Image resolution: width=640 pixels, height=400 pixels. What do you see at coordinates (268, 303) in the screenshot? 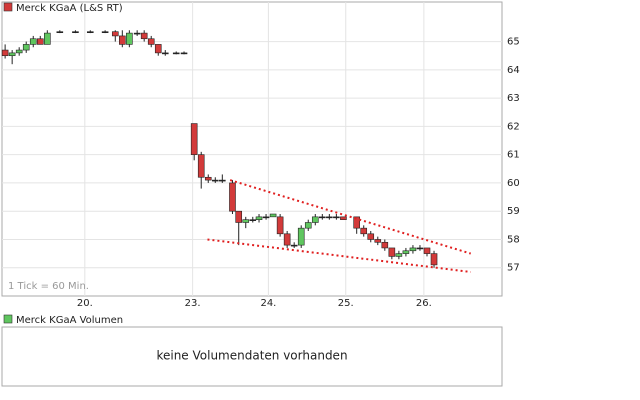
I see `x-tick-label: 24.` at bounding box center [268, 303].